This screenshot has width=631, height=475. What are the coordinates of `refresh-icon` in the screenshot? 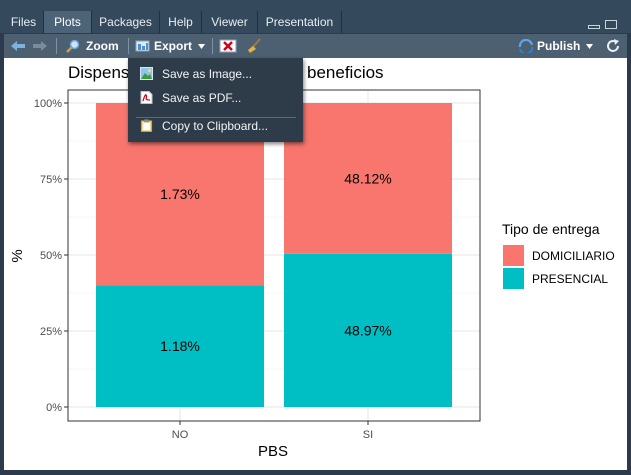 It's located at (613, 46).